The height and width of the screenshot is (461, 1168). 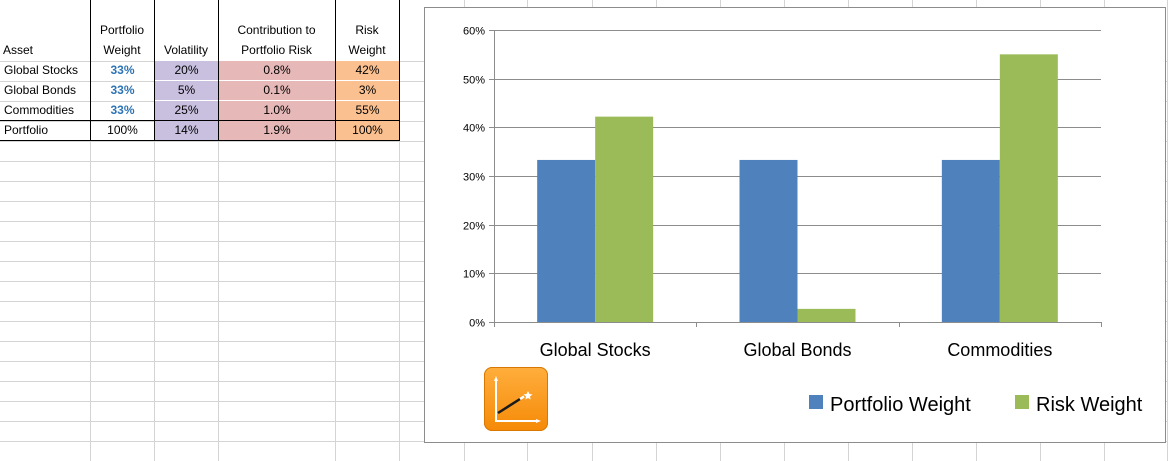 What do you see at coordinates (90, 70) in the screenshot?
I see `table-border-weight-left` at bounding box center [90, 70].